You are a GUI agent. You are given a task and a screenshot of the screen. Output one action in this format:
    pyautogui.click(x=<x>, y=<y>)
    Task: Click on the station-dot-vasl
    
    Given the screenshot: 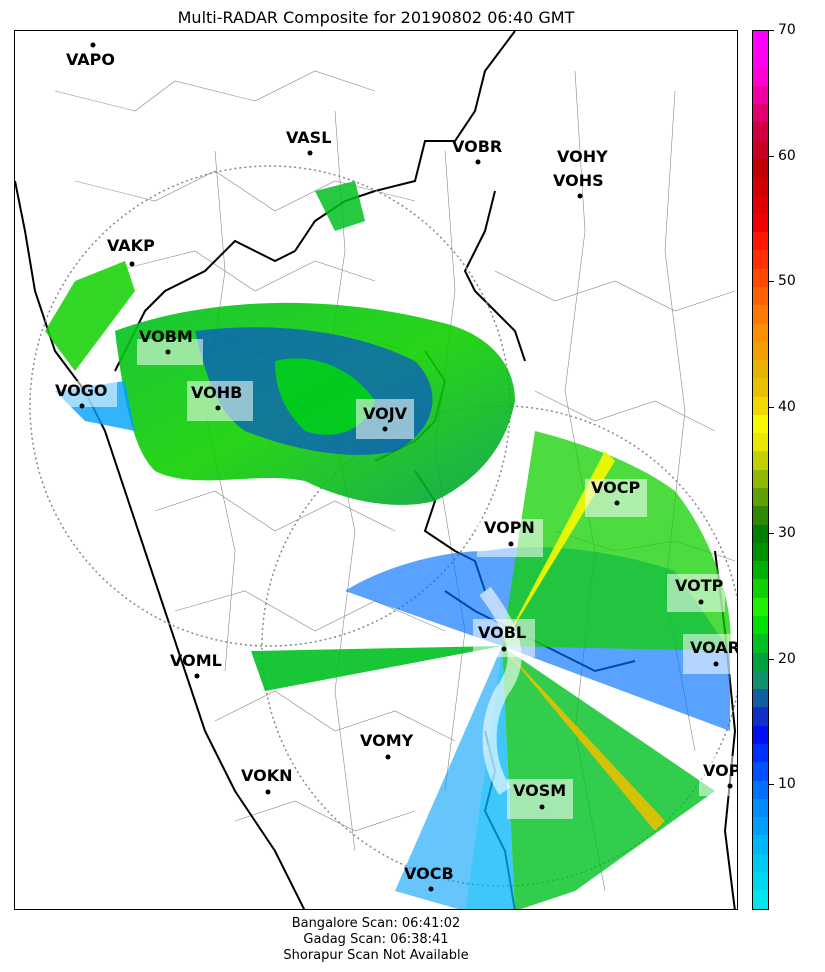 What is the action you would take?
    pyautogui.click(x=310, y=153)
    